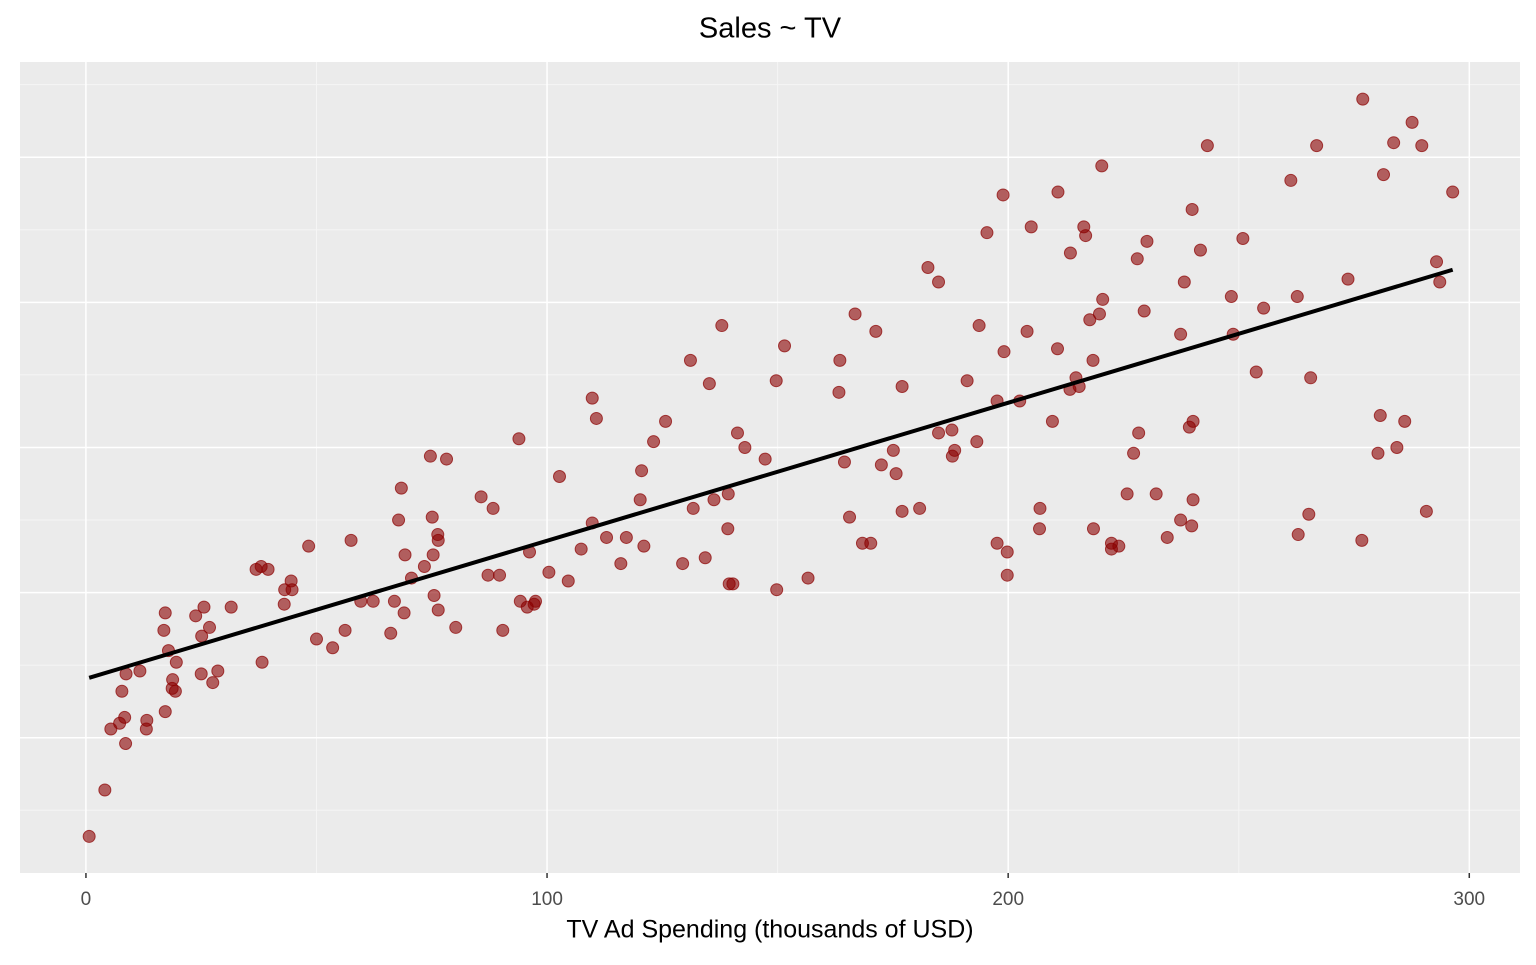  I want to click on x-tick-label: 100, so click(547, 899).